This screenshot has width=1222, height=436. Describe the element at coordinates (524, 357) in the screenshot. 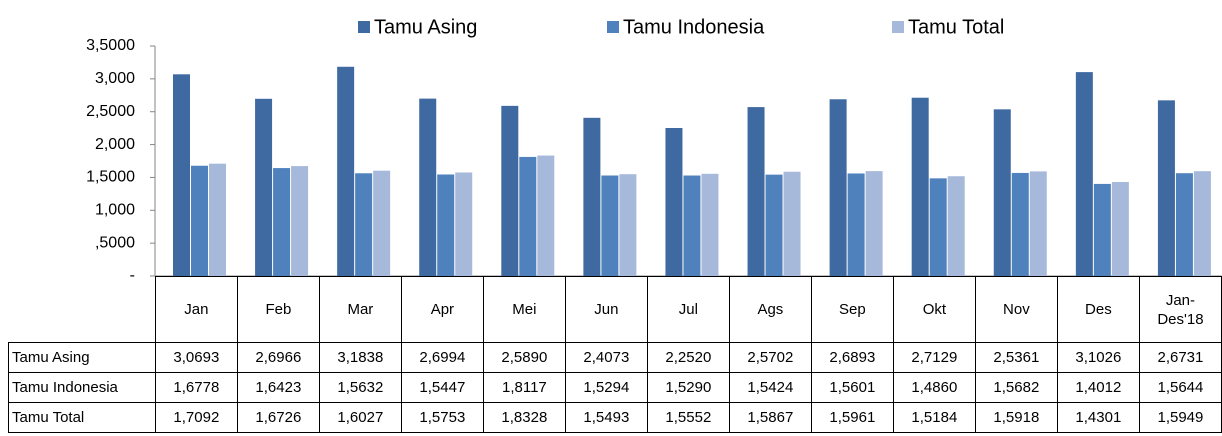

I see `value-cell: 2,5890` at that location.